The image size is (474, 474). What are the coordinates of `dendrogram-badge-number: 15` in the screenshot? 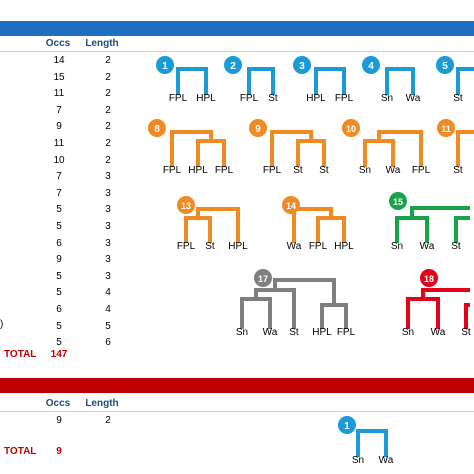 It's located at (398, 202).